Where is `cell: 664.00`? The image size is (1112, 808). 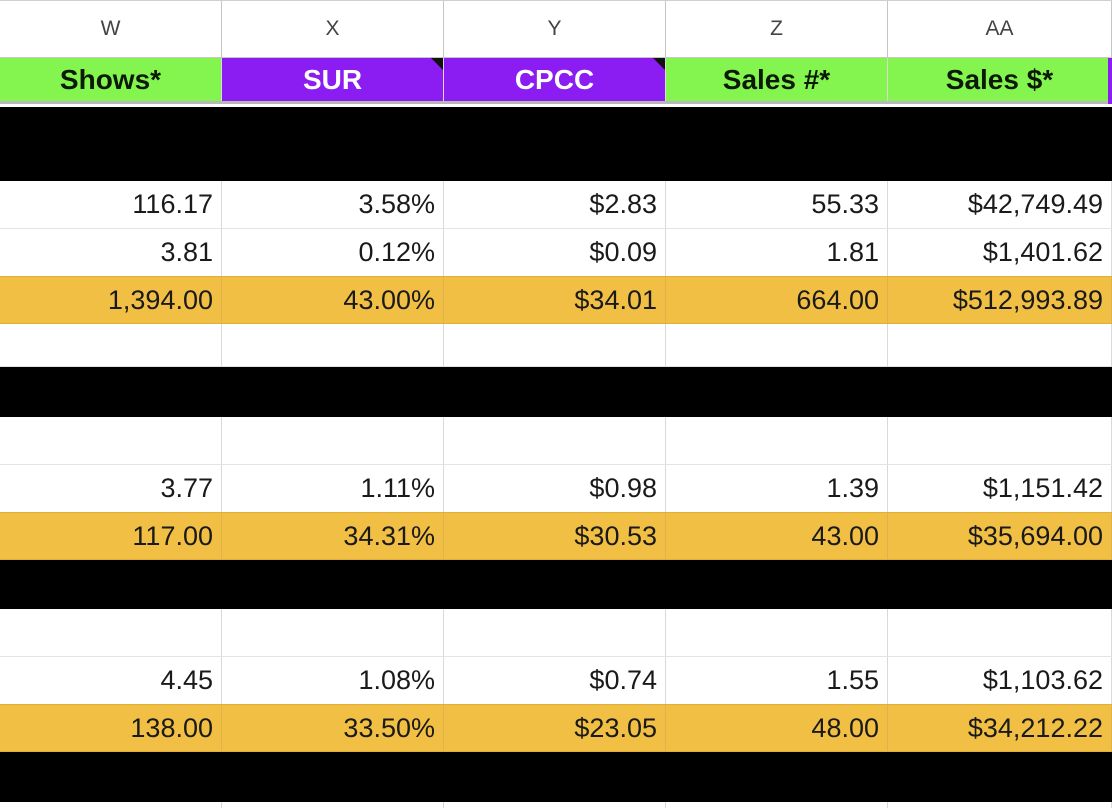
cell: 664.00 is located at coordinates (777, 300).